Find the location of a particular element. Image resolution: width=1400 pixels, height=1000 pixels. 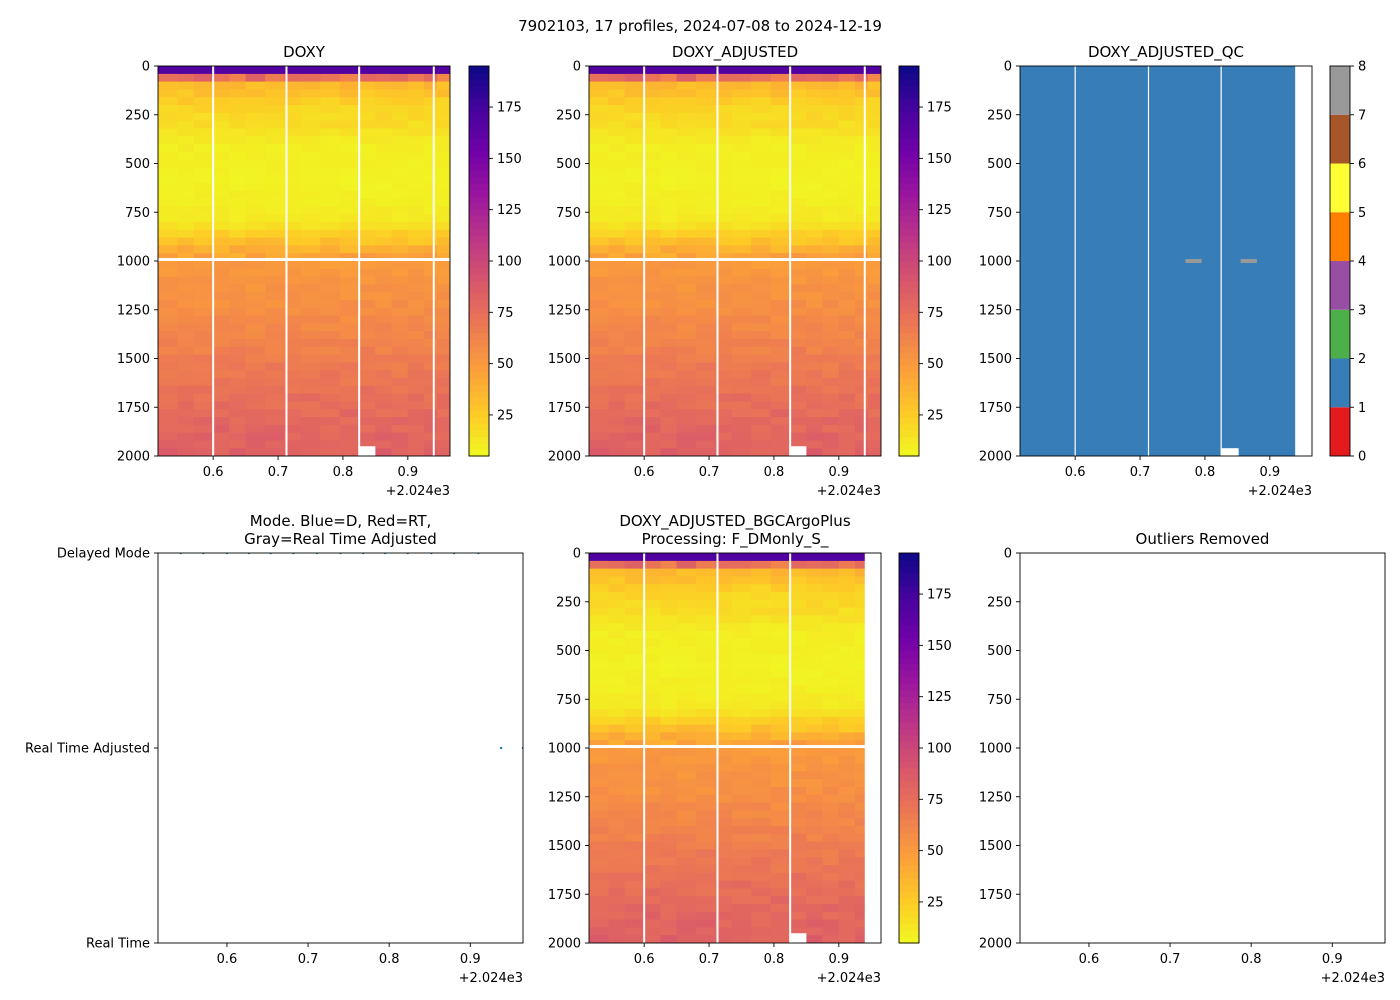

y-tick-label: 750 is located at coordinates (568, 213).